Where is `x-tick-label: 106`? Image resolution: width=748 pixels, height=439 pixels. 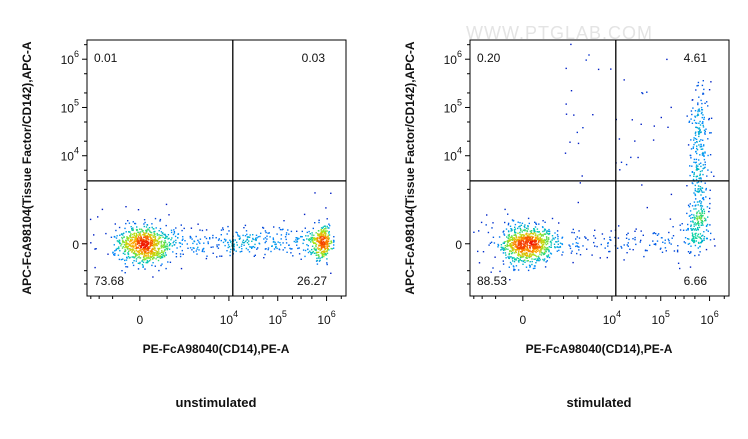
x-tick-label: 106 is located at coordinates (326, 318).